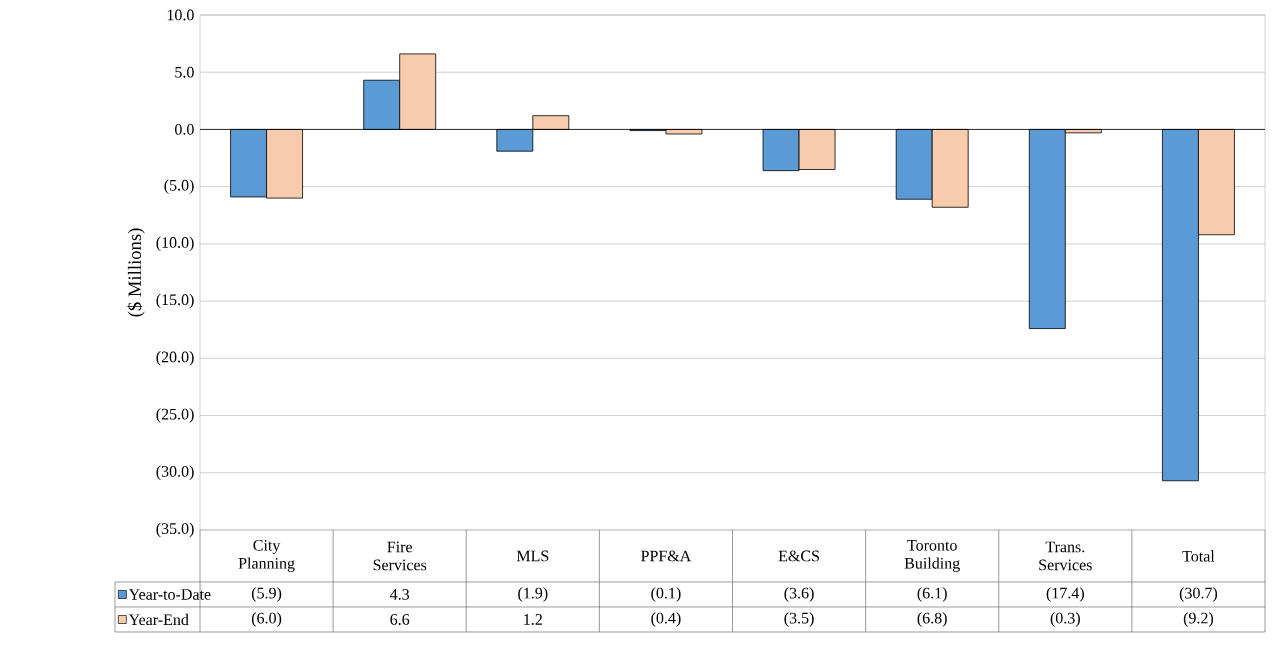  Describe the element at coordinates (1065, 619) in the screenshot. I see `data-label: (0.3)` at that location.